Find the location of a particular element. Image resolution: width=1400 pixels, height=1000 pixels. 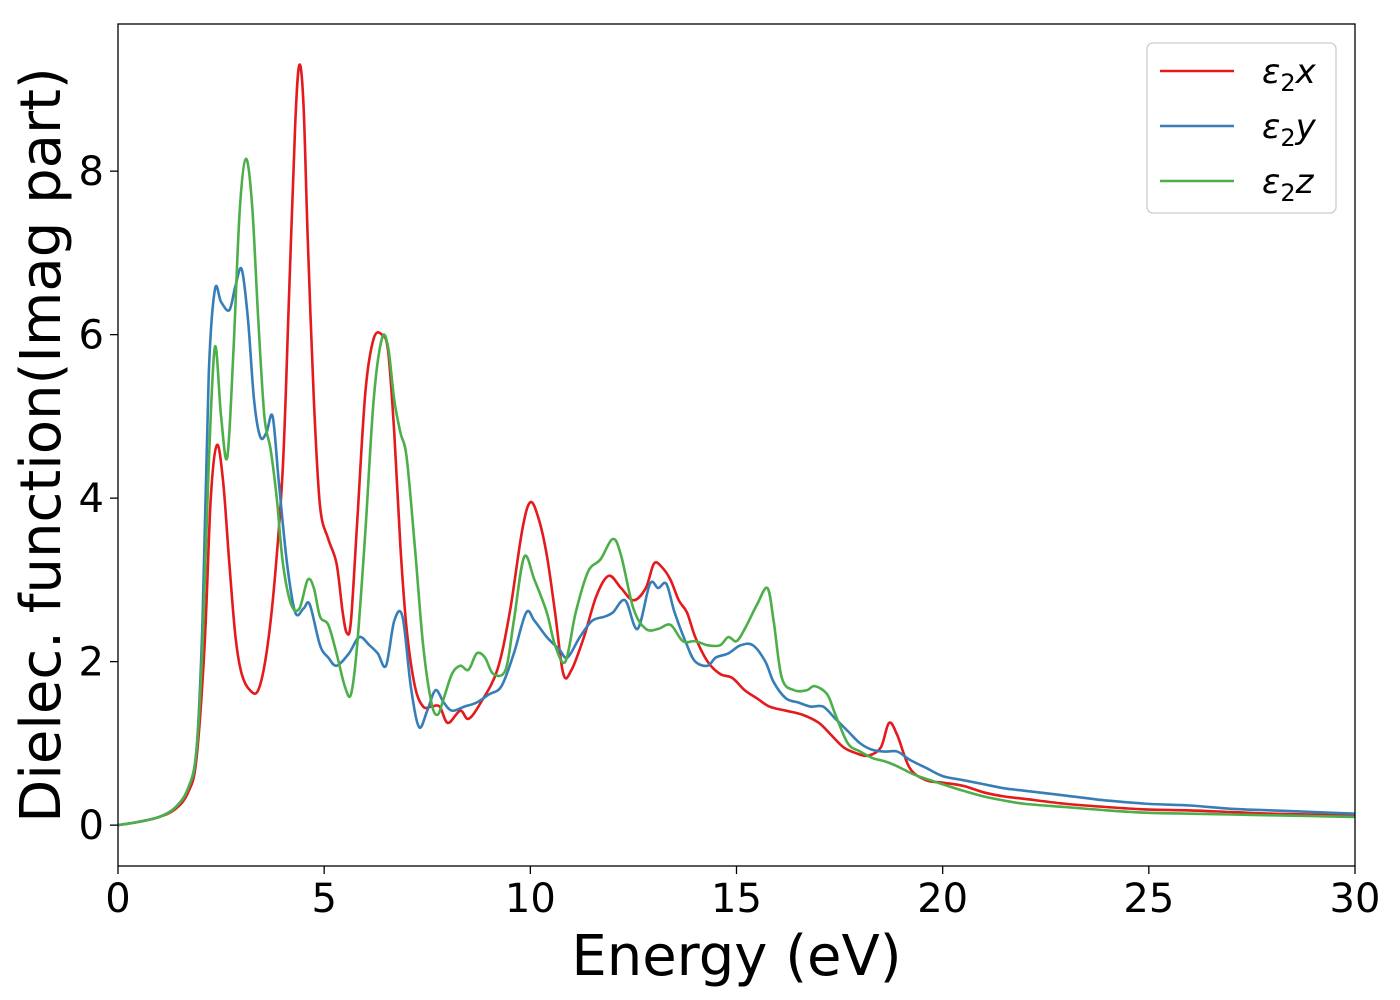

y-tick-label: 2 is located at coordinates (91, 663).